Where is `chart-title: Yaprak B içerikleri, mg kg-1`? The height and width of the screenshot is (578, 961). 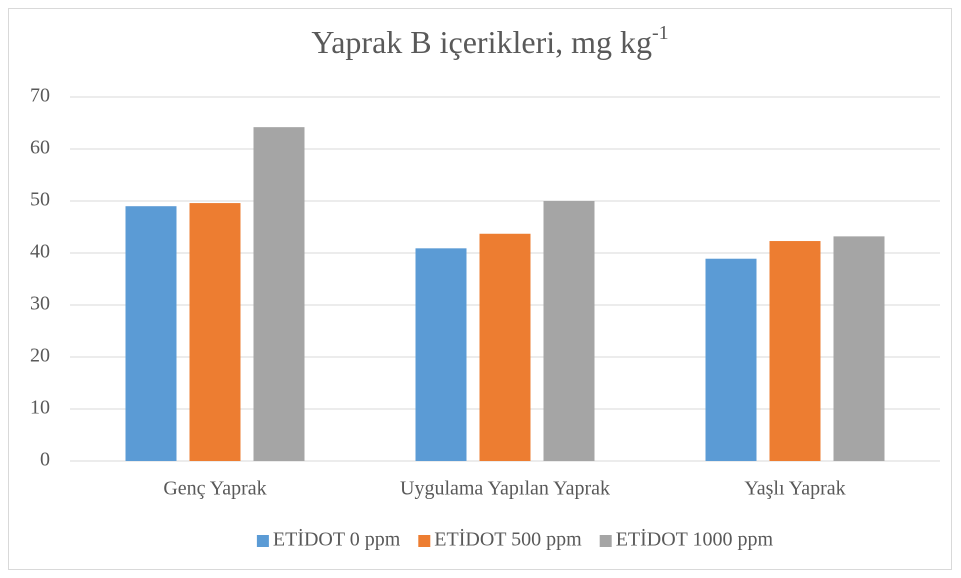
chart-title: Yaprak B içerikleri, mg kg-1 is located at coordinates (489, 41).